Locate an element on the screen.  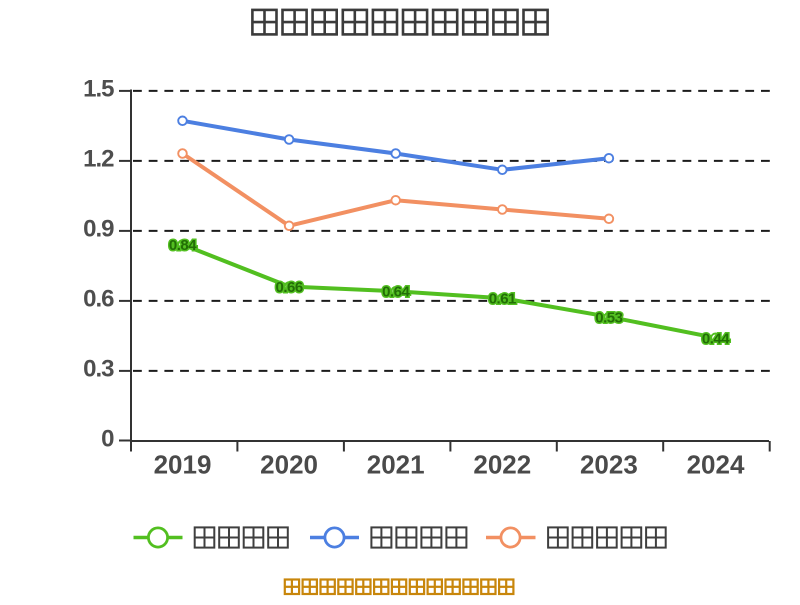
svg-text: 2024 is located at coordinates (716, 465).